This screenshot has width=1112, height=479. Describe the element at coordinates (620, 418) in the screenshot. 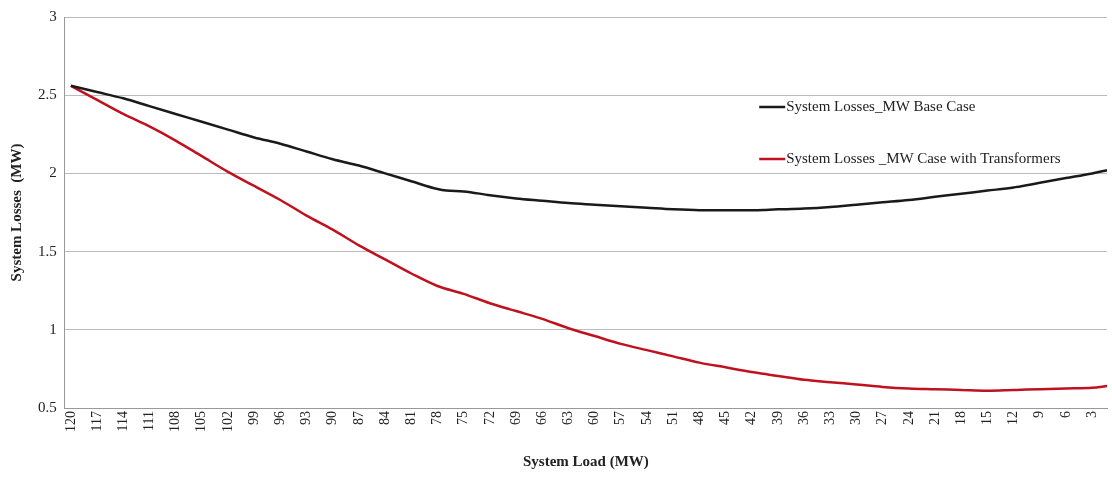

I see `x-tick-label: 57` at that location.